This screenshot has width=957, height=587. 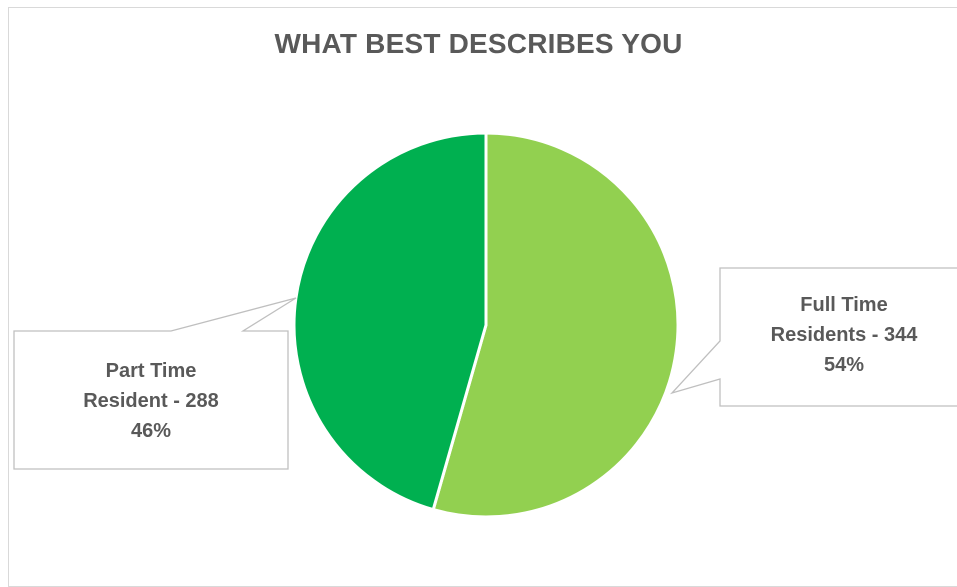 What do you see at coordinates (845, 335) in the screenshot?
I see `data-label-full-time-line2: Residents - 344` at bounding box center [845, 335].